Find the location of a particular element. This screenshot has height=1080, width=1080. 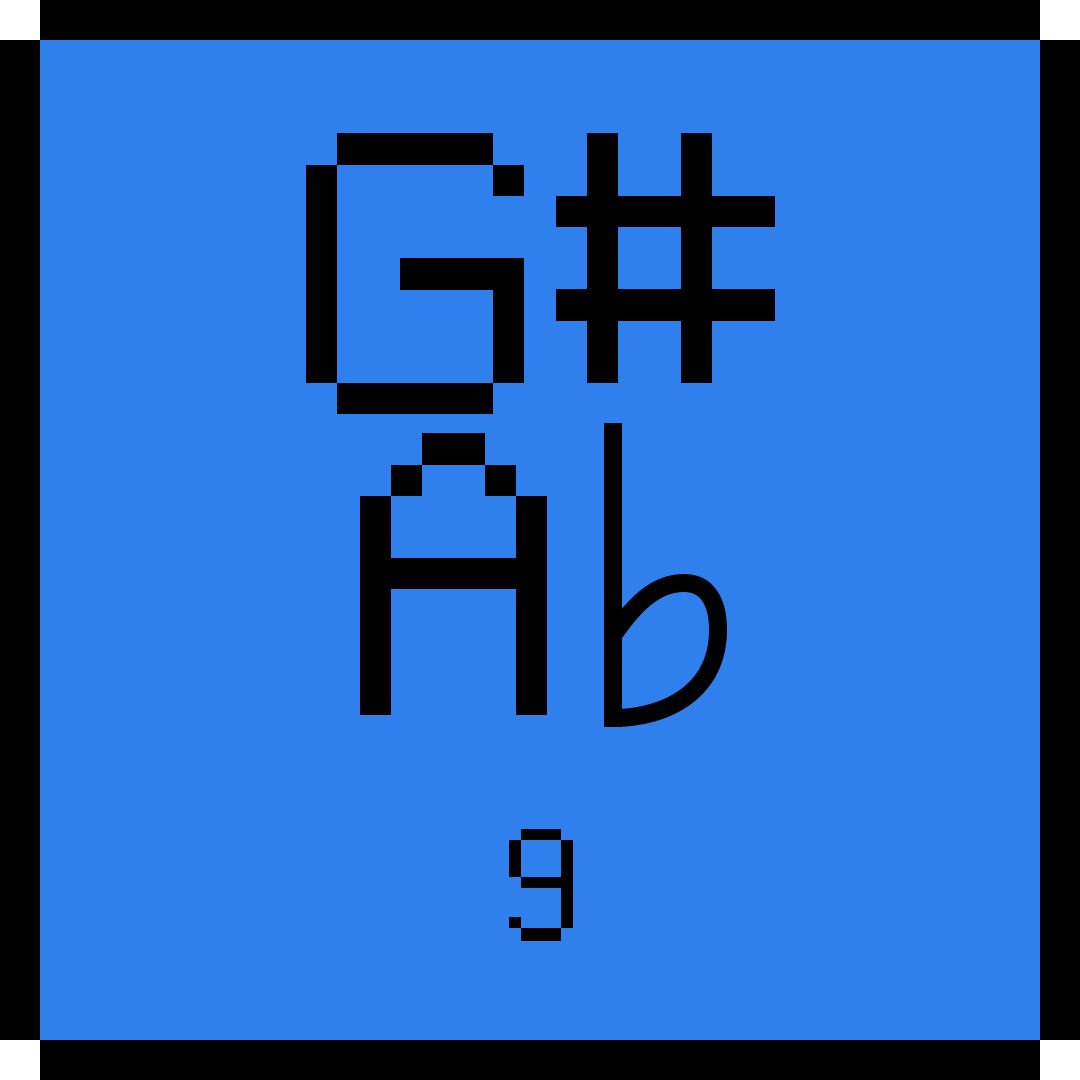

tile-border-left is located at coordinates (20, 540).